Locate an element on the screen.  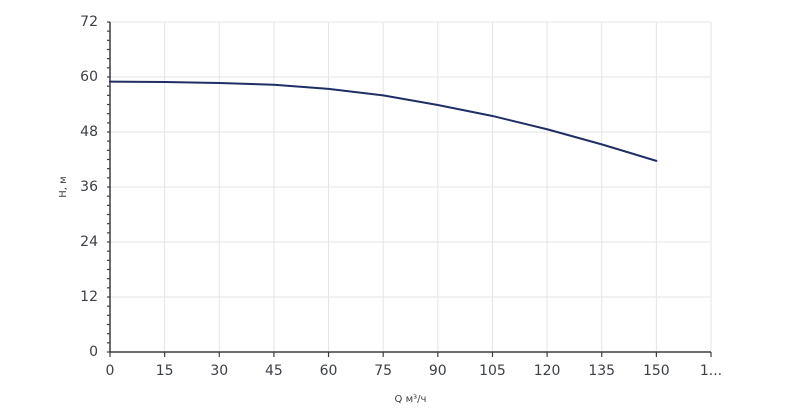
x-tick-label: 60 is located at coordinates (329, 371).